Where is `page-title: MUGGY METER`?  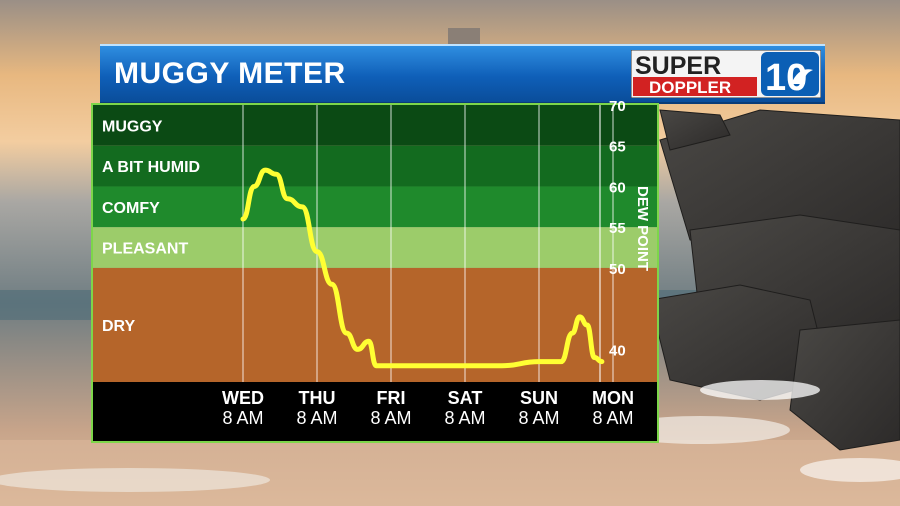
page-title: MUGGY METER is located at coordinates (230, 73).